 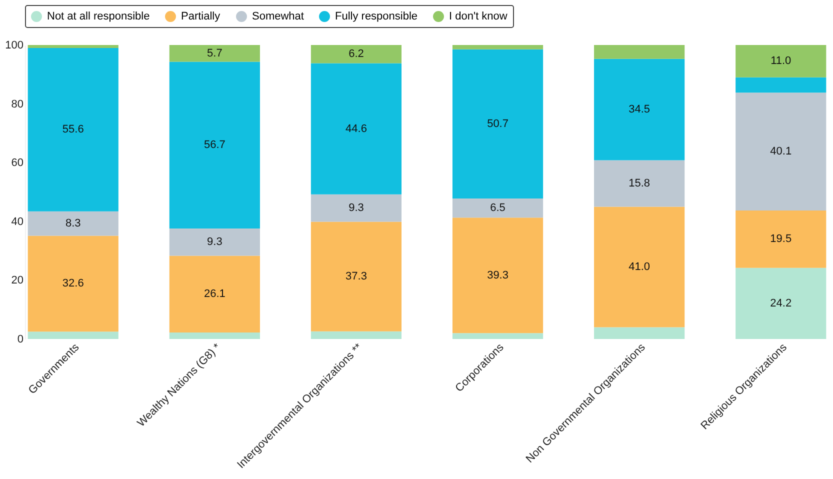 I want to click on data-label: 11.0, so click(x=781, y=61).